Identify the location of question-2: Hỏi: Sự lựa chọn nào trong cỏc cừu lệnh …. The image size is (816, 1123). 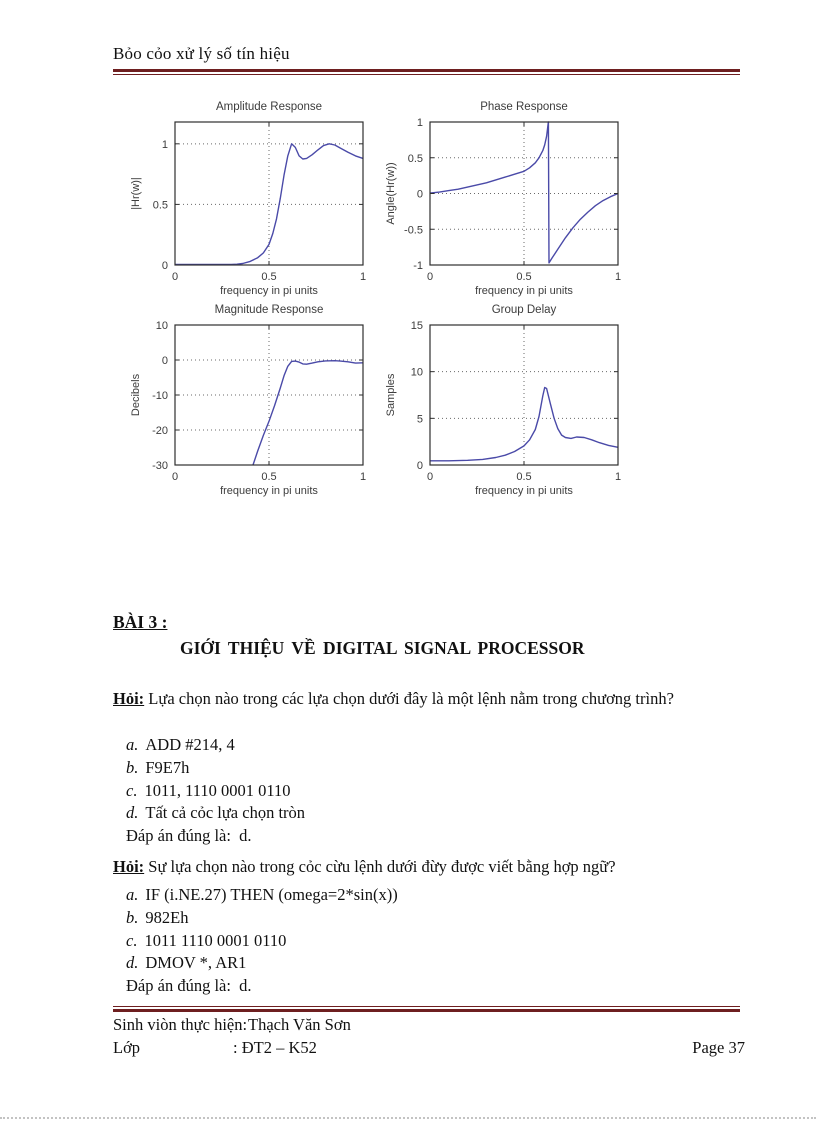
(428, 866).